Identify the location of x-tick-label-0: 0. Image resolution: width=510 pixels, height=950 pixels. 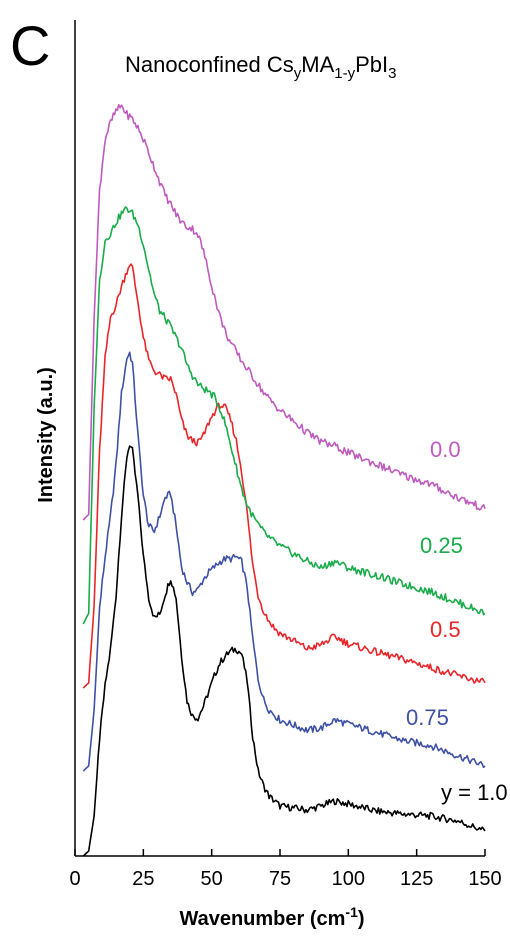
(74, 879).